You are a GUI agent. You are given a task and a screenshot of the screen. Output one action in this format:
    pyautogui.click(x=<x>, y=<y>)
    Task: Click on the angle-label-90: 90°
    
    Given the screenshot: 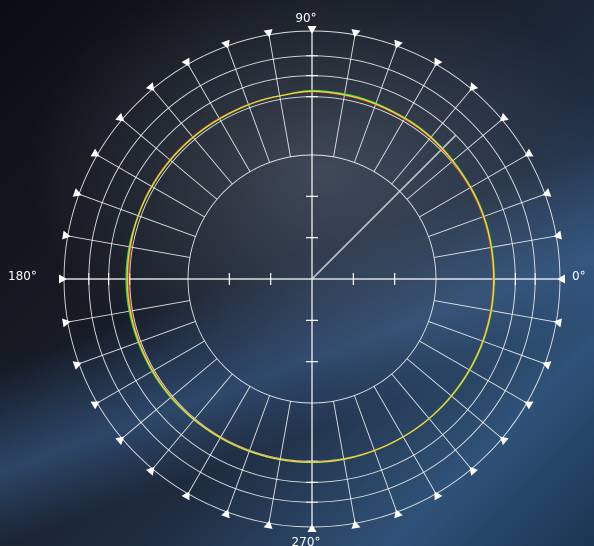 What is the action you would take?
    pyautogui.click(x=305, y=18)
    